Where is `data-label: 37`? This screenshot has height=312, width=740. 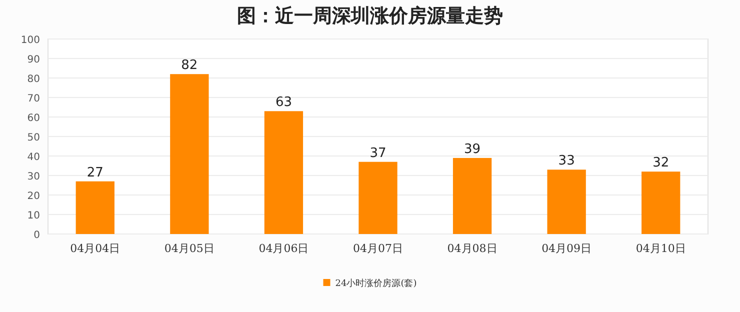 data-label: 37 is located at coordinates (378, 153).